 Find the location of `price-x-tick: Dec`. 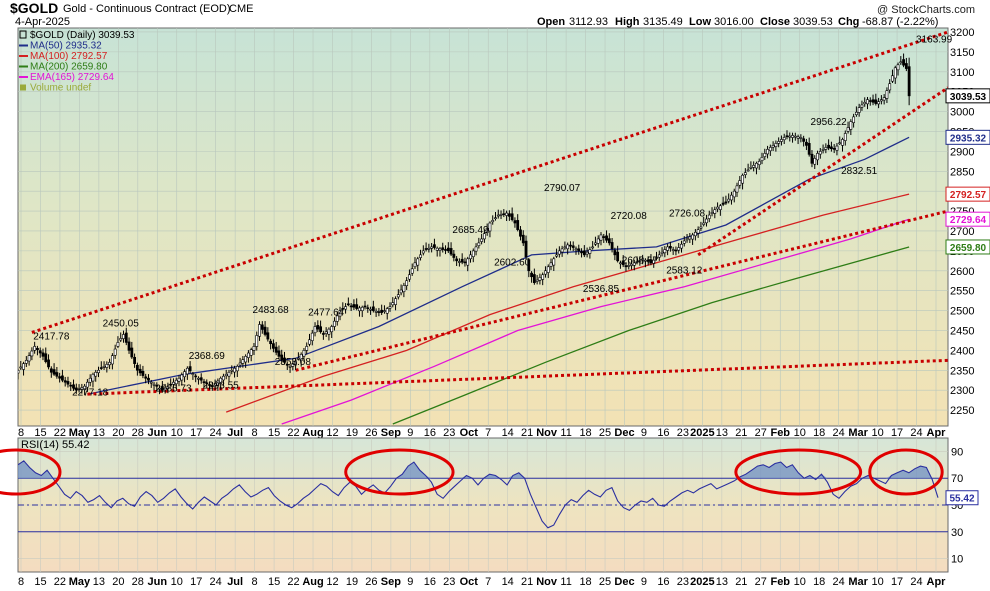

price-x-tick: Dec is located at coordinates (624, 433).